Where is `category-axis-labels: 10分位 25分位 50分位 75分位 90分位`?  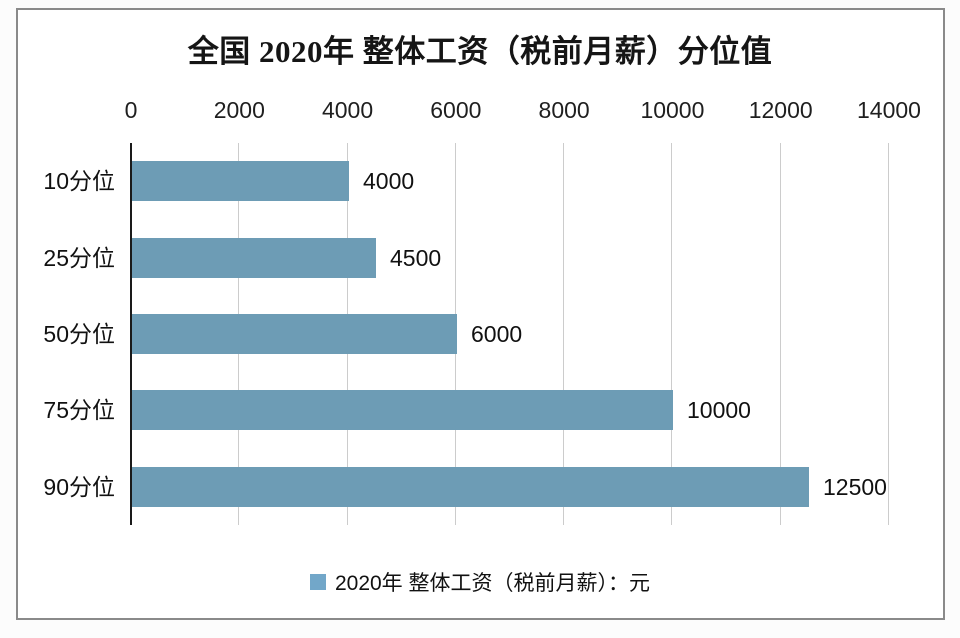 category-axis-labels: 10分位 25分位 50分位 75分位 90分位 is located at coordinates (59, 334).